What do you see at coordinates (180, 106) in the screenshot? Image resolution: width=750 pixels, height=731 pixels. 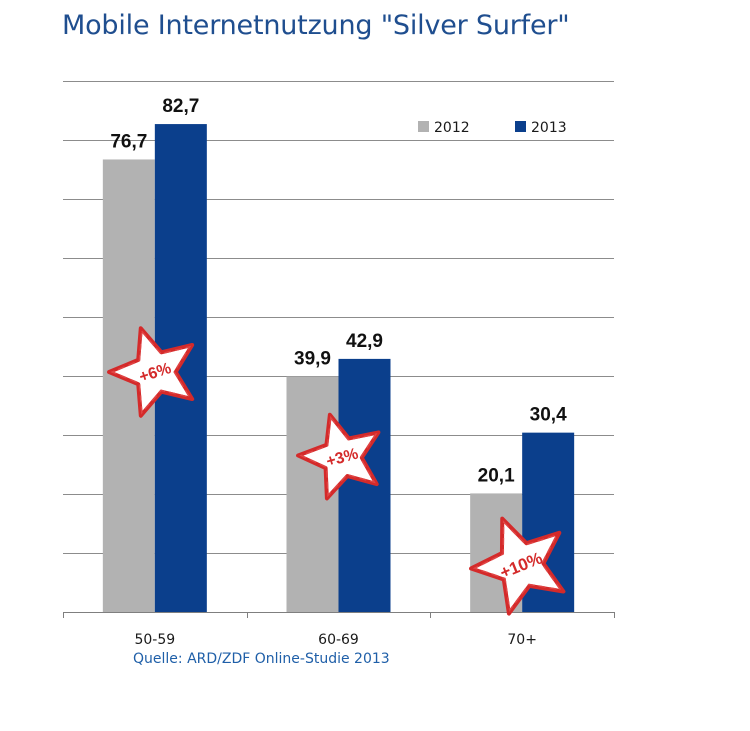 I see `data-label: 82,7` at bounding box center [180, 106].